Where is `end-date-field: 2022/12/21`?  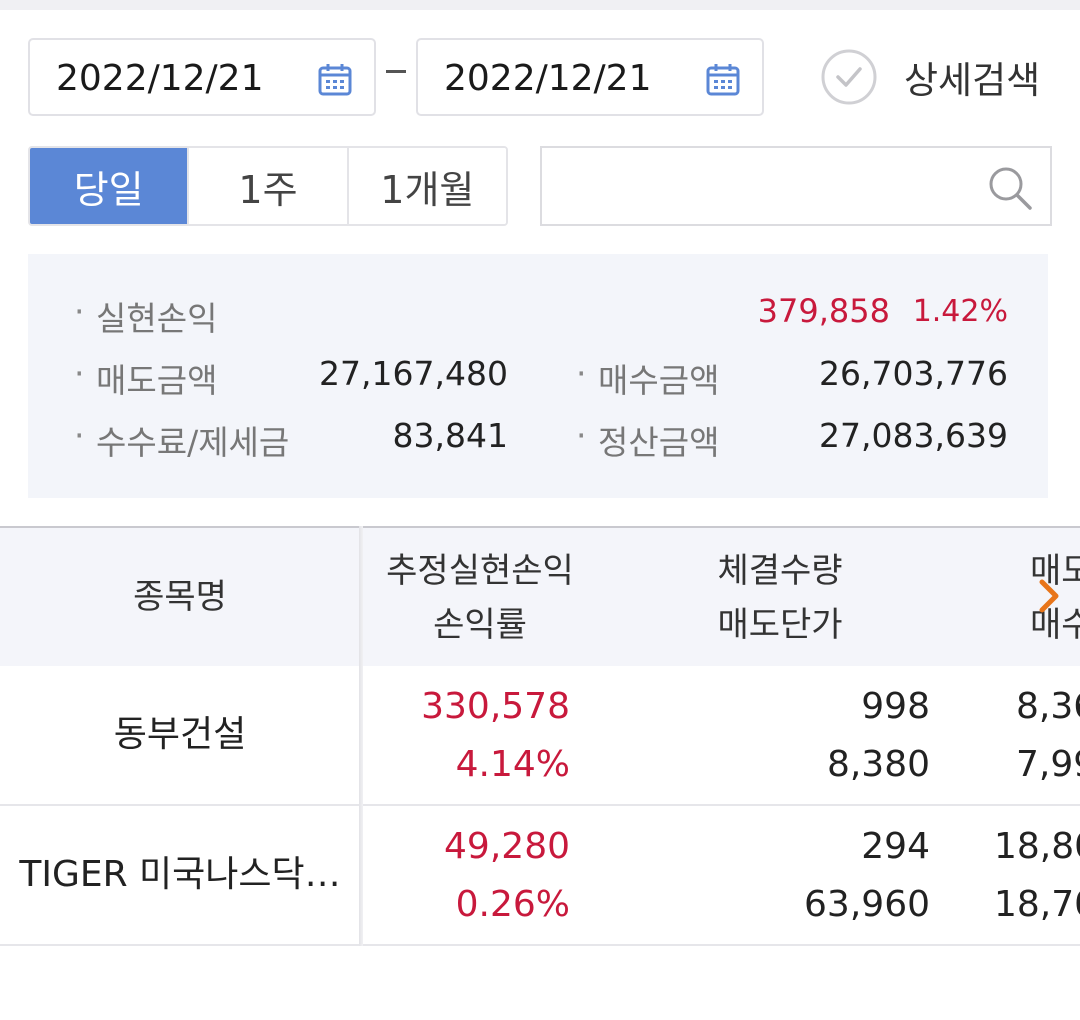 end-date-field: 2022/12/21 is located at coordinates (590, 77).